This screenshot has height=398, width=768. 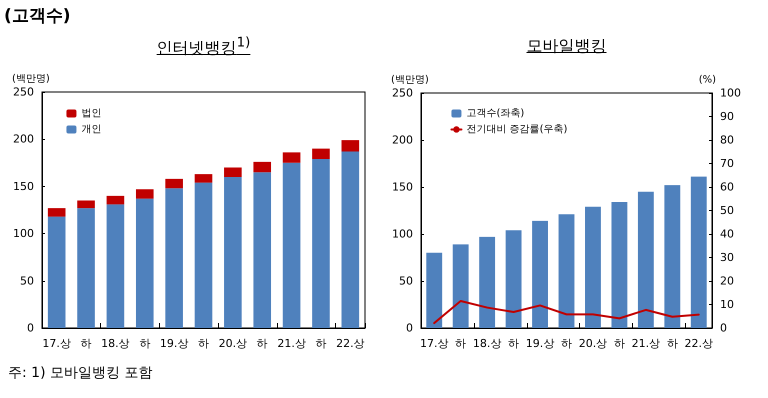 What do you see at coordinates (495, 113) in the screenshot?
I see `legend-label: 고객수(좌축)` at bounding box center [495, 113].